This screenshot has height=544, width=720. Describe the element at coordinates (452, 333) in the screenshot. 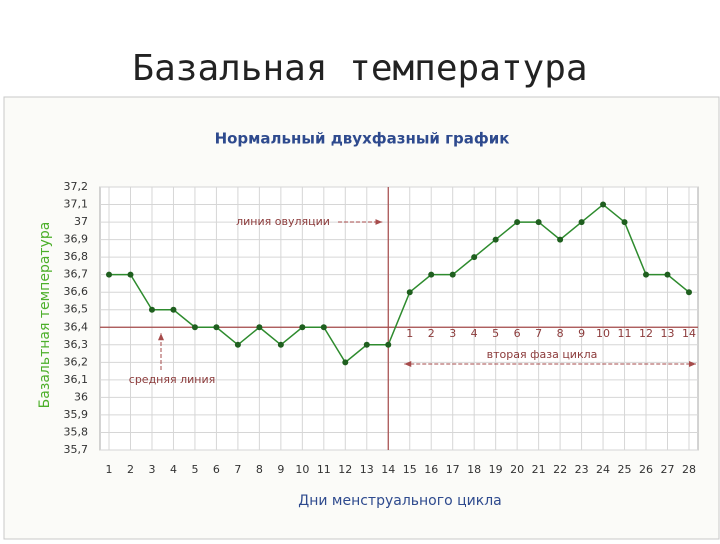

I see `phase-day-label: 3` at that location.